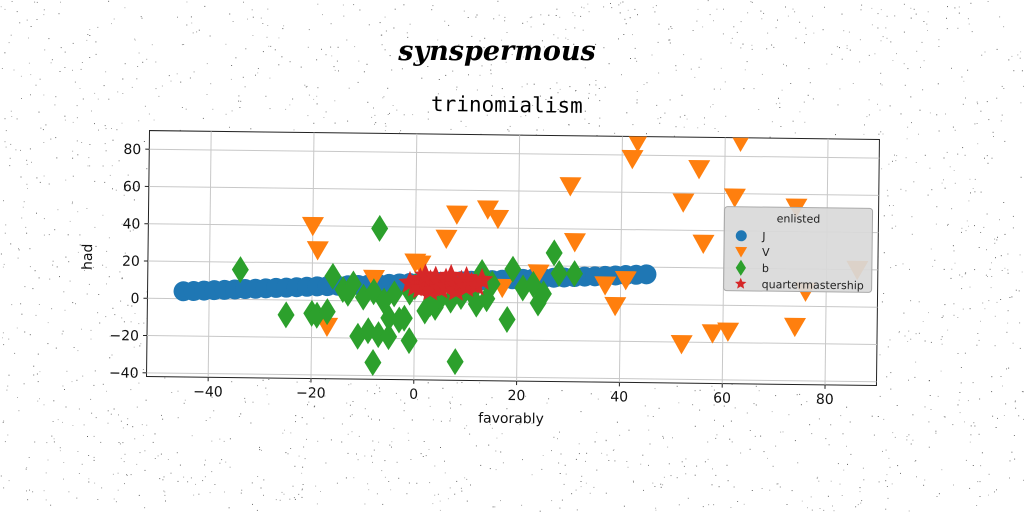  I want to click on x-tick-label: −20, so click(311, 393).